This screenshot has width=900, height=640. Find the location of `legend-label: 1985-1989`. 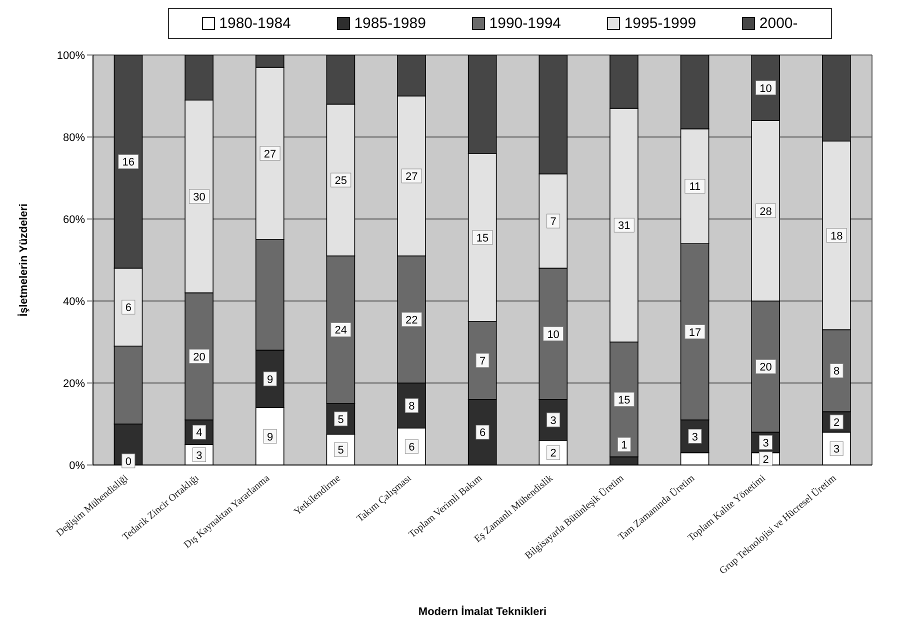

legend-label: 1985-1989 is located at coordinates (389, 23).